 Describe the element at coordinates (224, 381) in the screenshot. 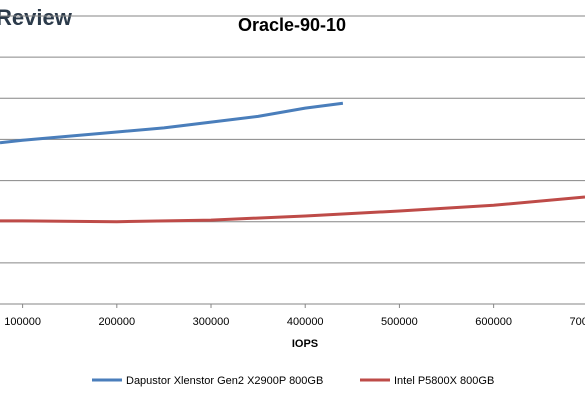

I see `legend-label: Dapustor Xlenstor Gen2 X2900P 800GB` at that location.